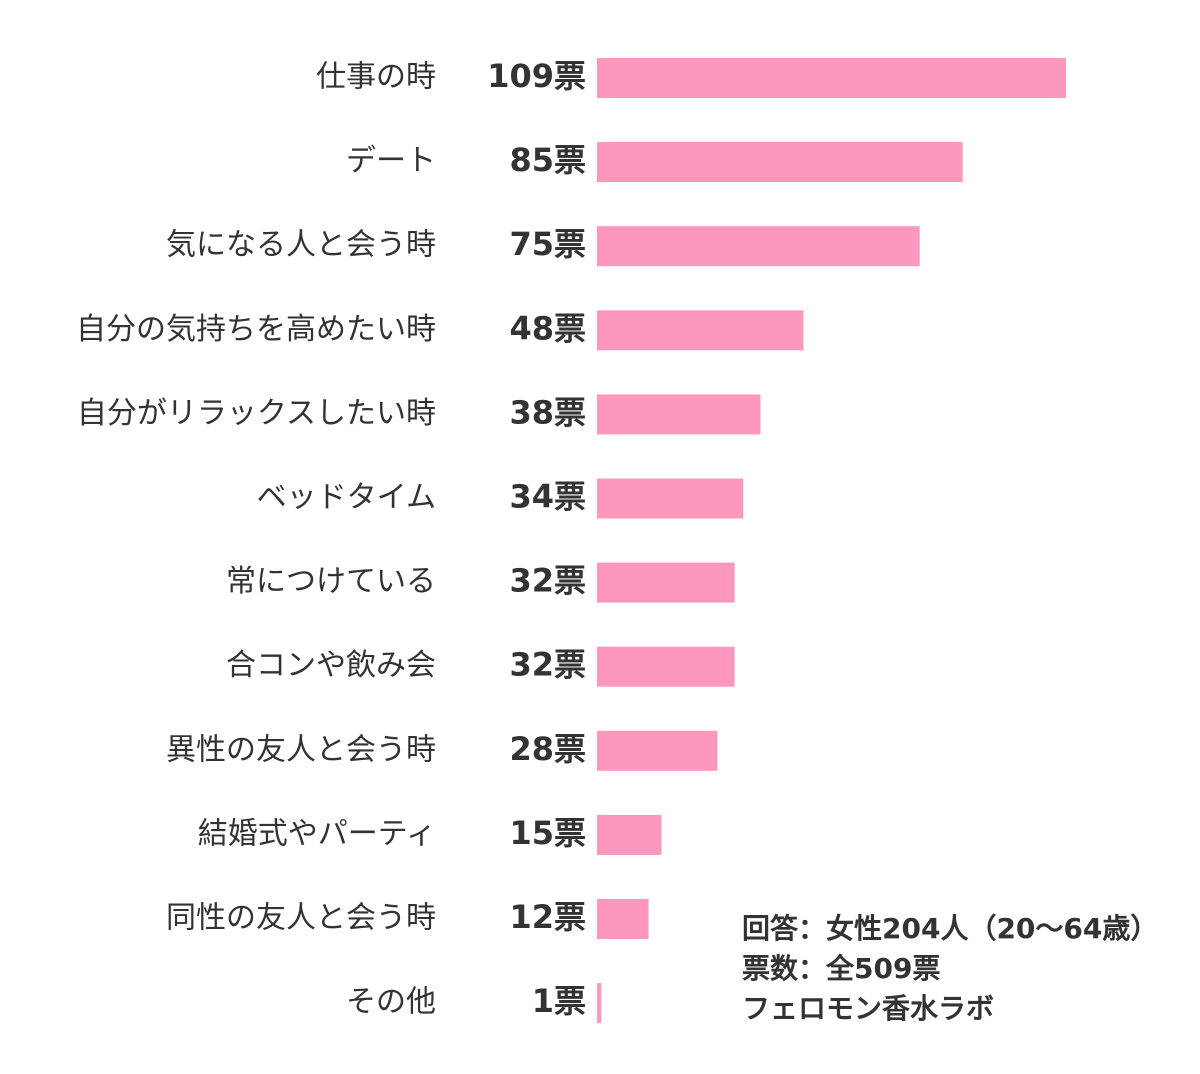  I want to click on category-label: 結婚式やパーティ, so click(317, 833).